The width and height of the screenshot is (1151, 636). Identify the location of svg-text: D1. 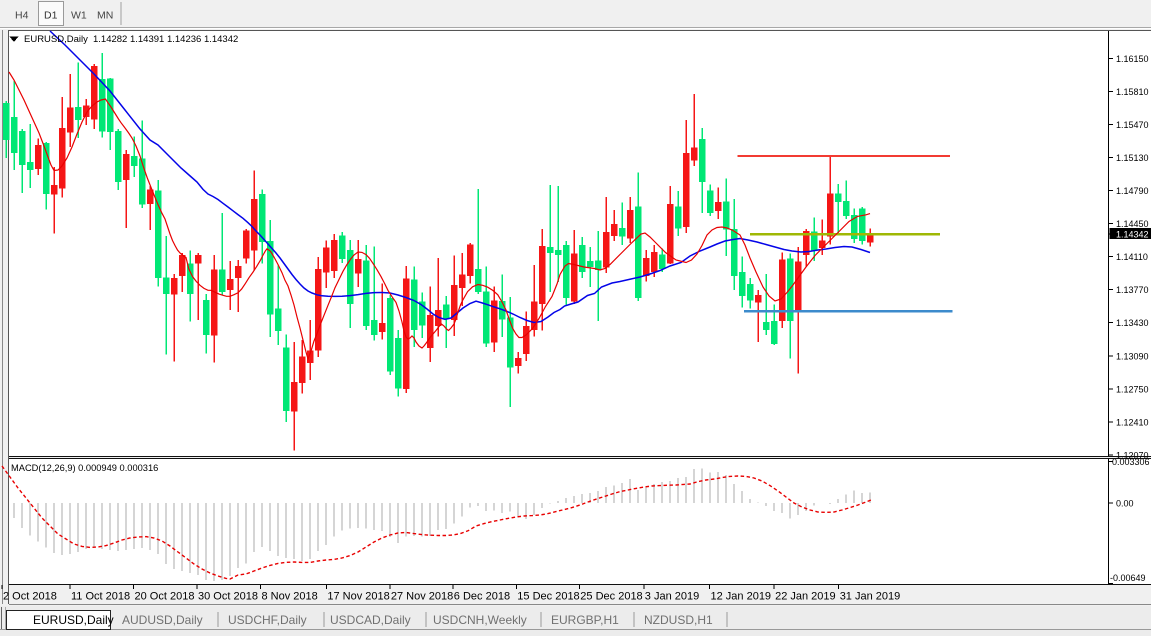
(51, 16).